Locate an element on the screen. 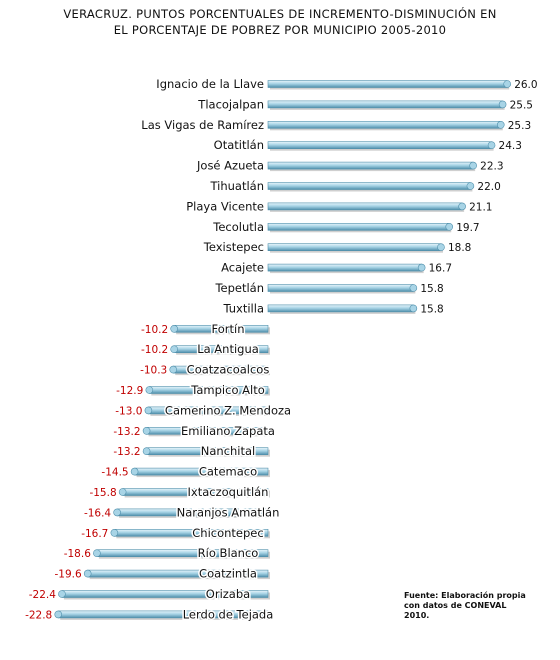 The height and width of the screenshot is (660, 560). value-label: 19.7 is located at coordinates (467, 228).